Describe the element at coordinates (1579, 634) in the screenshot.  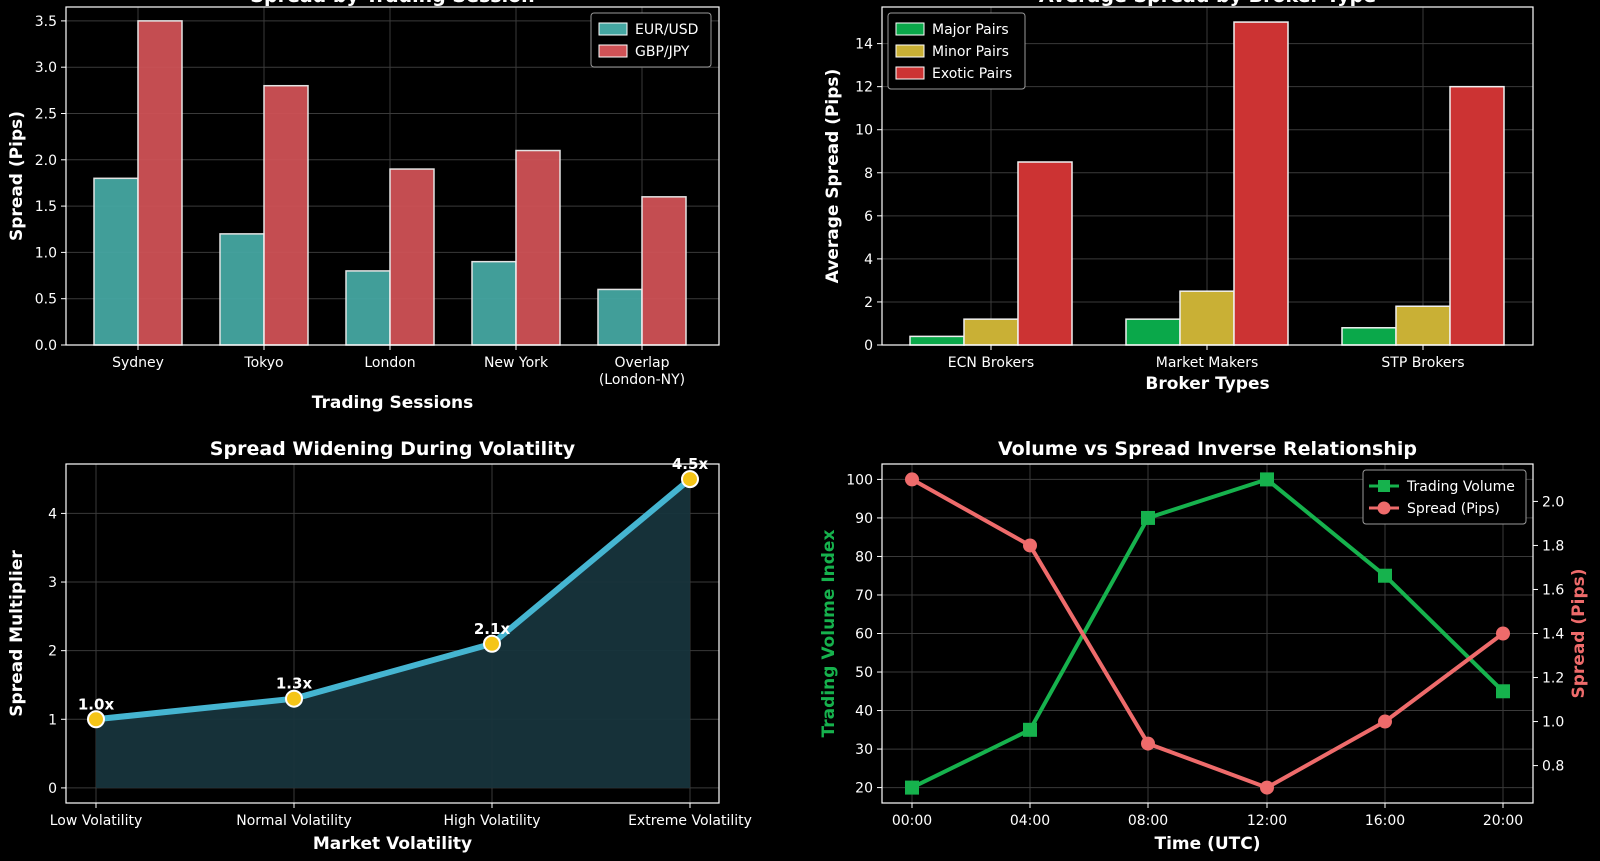
I see `y-axis-title-right: Spread (Pips)` at that location.